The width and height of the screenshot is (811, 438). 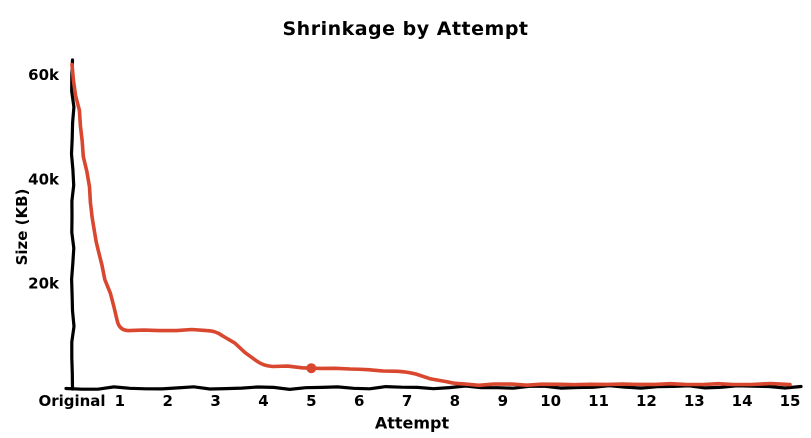 I want to click on x-tick-label: 9, so click(x=503, y=401).